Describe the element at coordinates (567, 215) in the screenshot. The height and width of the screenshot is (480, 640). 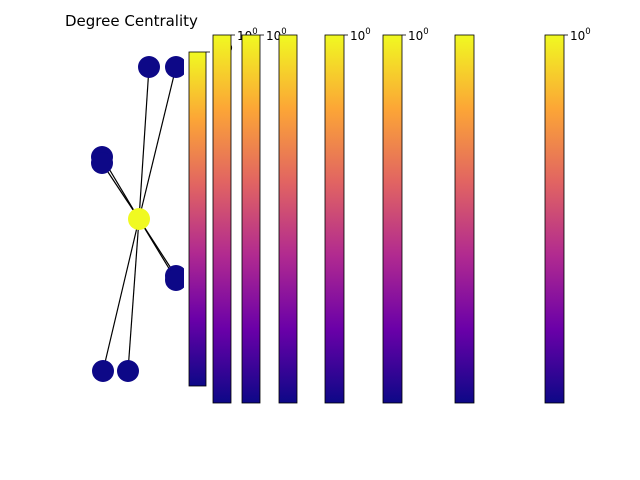
I see `colorbar-8: 100` at that location.